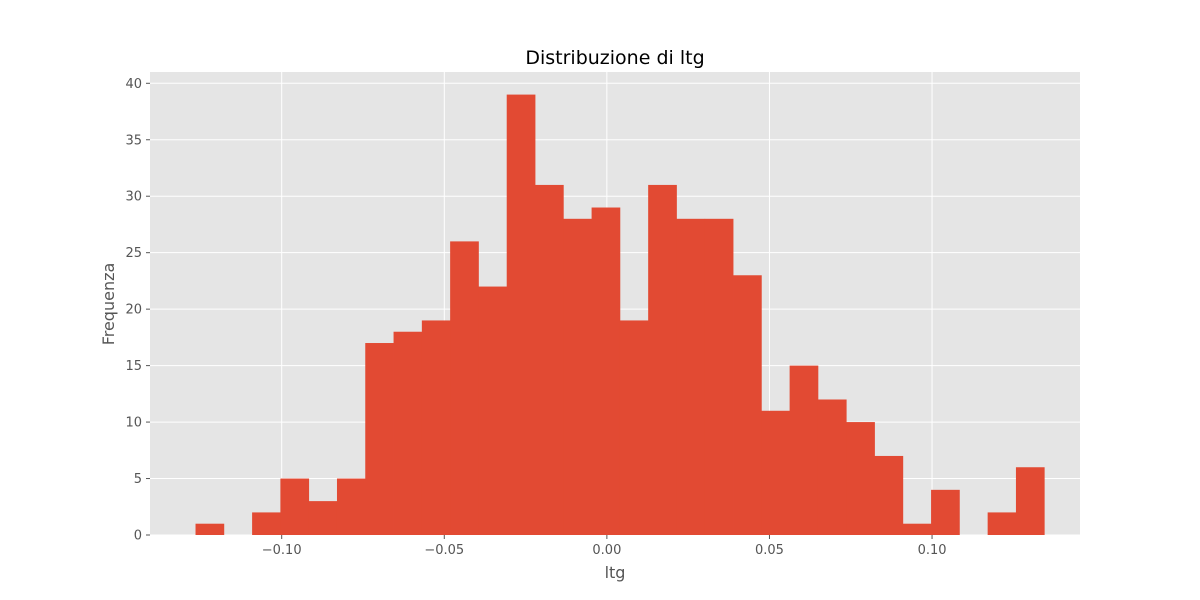  What do you see at coordinates (108, 304) in the screenshot?
I see `y-axis-label: Frequenza` at bounding box center [108, 304].